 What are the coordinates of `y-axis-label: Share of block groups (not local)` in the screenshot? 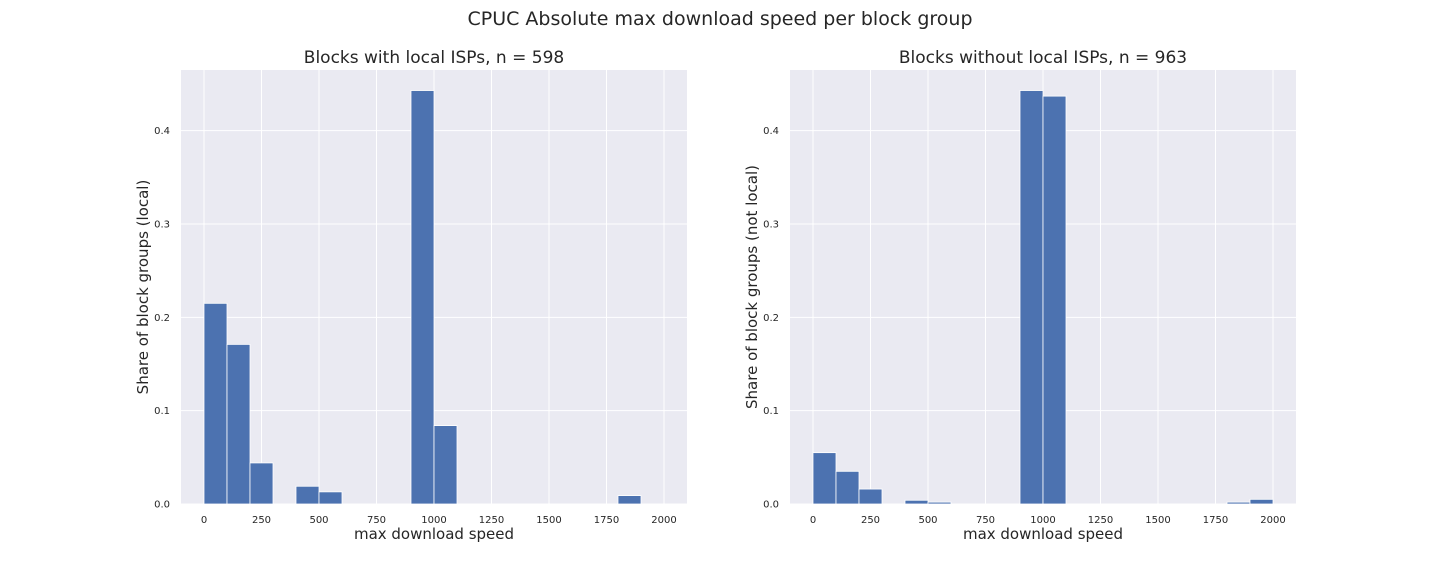 It's located at (752, 287).